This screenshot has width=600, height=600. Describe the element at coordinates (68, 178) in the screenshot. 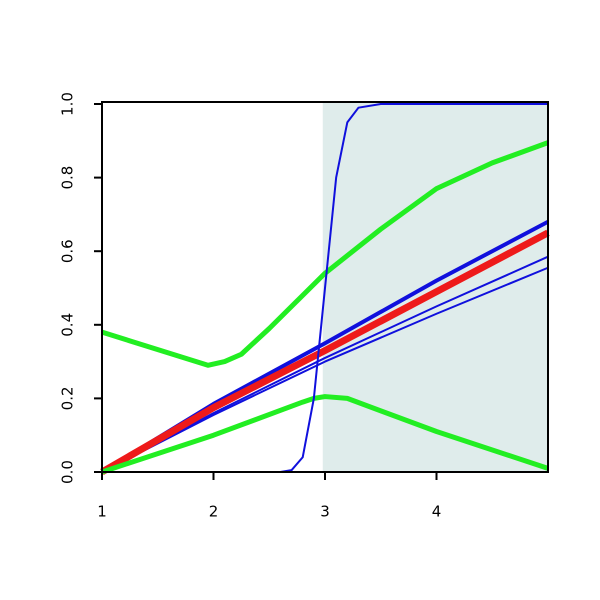

I see `y-tick-label: 0.8` at that location.